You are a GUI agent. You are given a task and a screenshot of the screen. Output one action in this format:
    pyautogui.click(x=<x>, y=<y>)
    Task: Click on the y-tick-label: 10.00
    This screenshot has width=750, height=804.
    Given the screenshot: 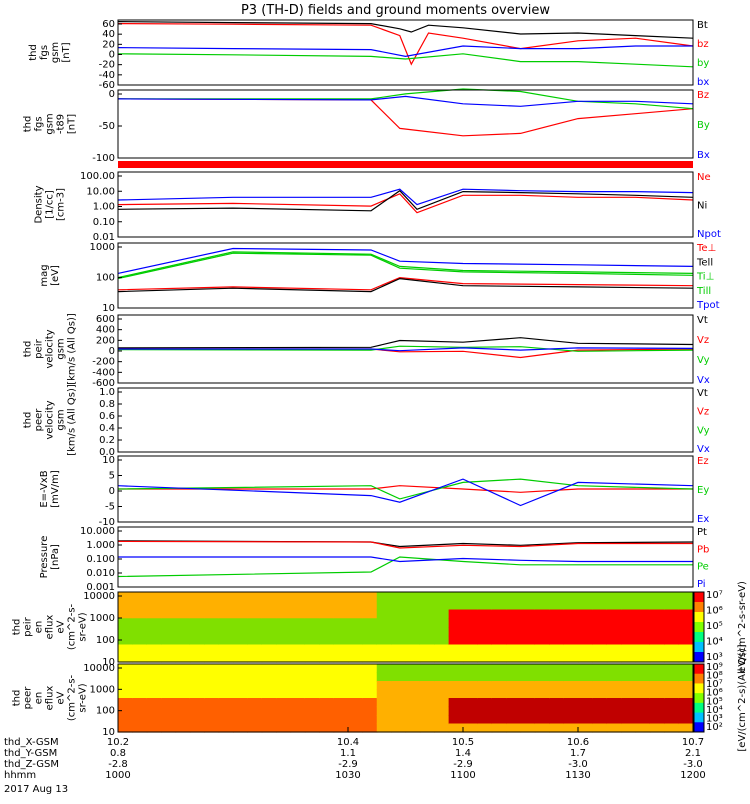 What is the action you would take?
    pyautogui.click(x=100, y=191)
    